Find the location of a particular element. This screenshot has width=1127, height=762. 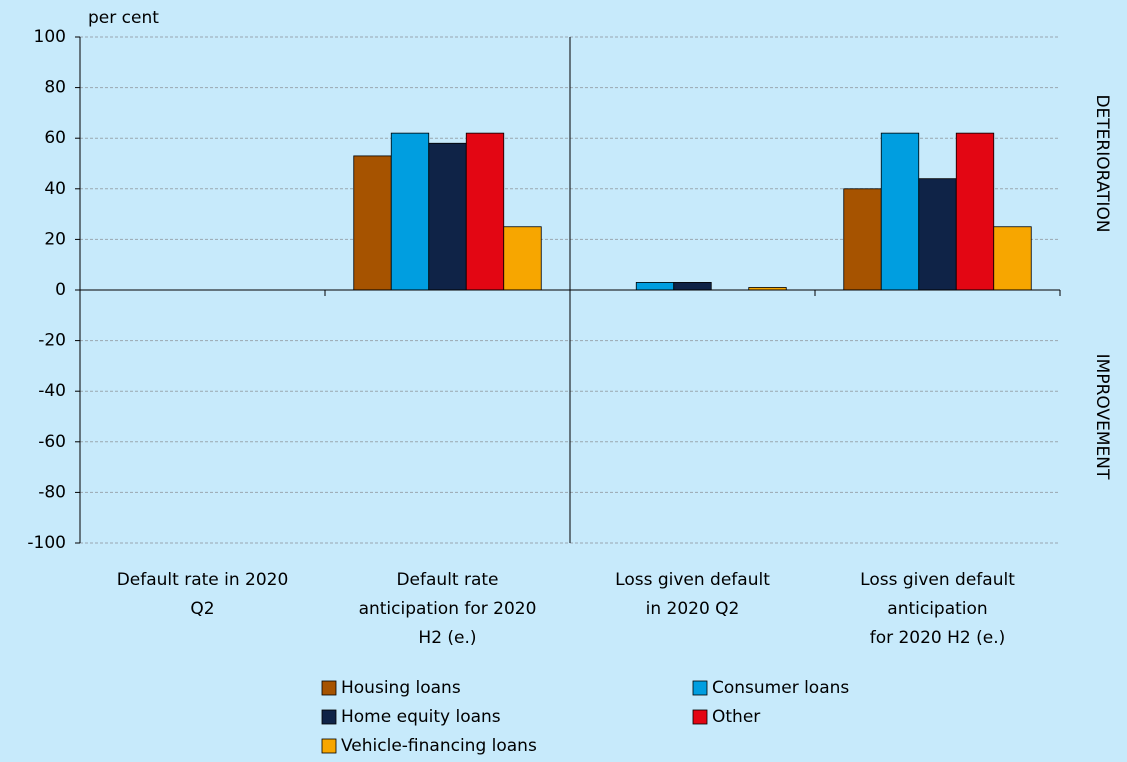

y-tick-label: -20 is located at coordinates (52, 341).